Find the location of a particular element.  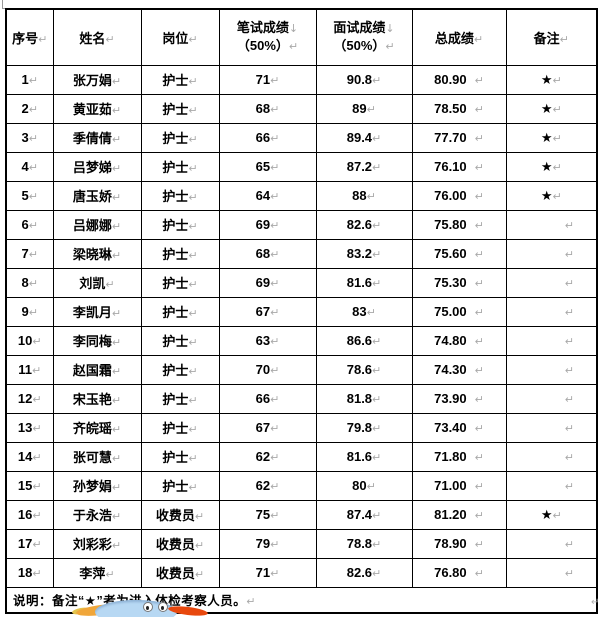

cell-value: 75 is located at coordinates (263, 514).